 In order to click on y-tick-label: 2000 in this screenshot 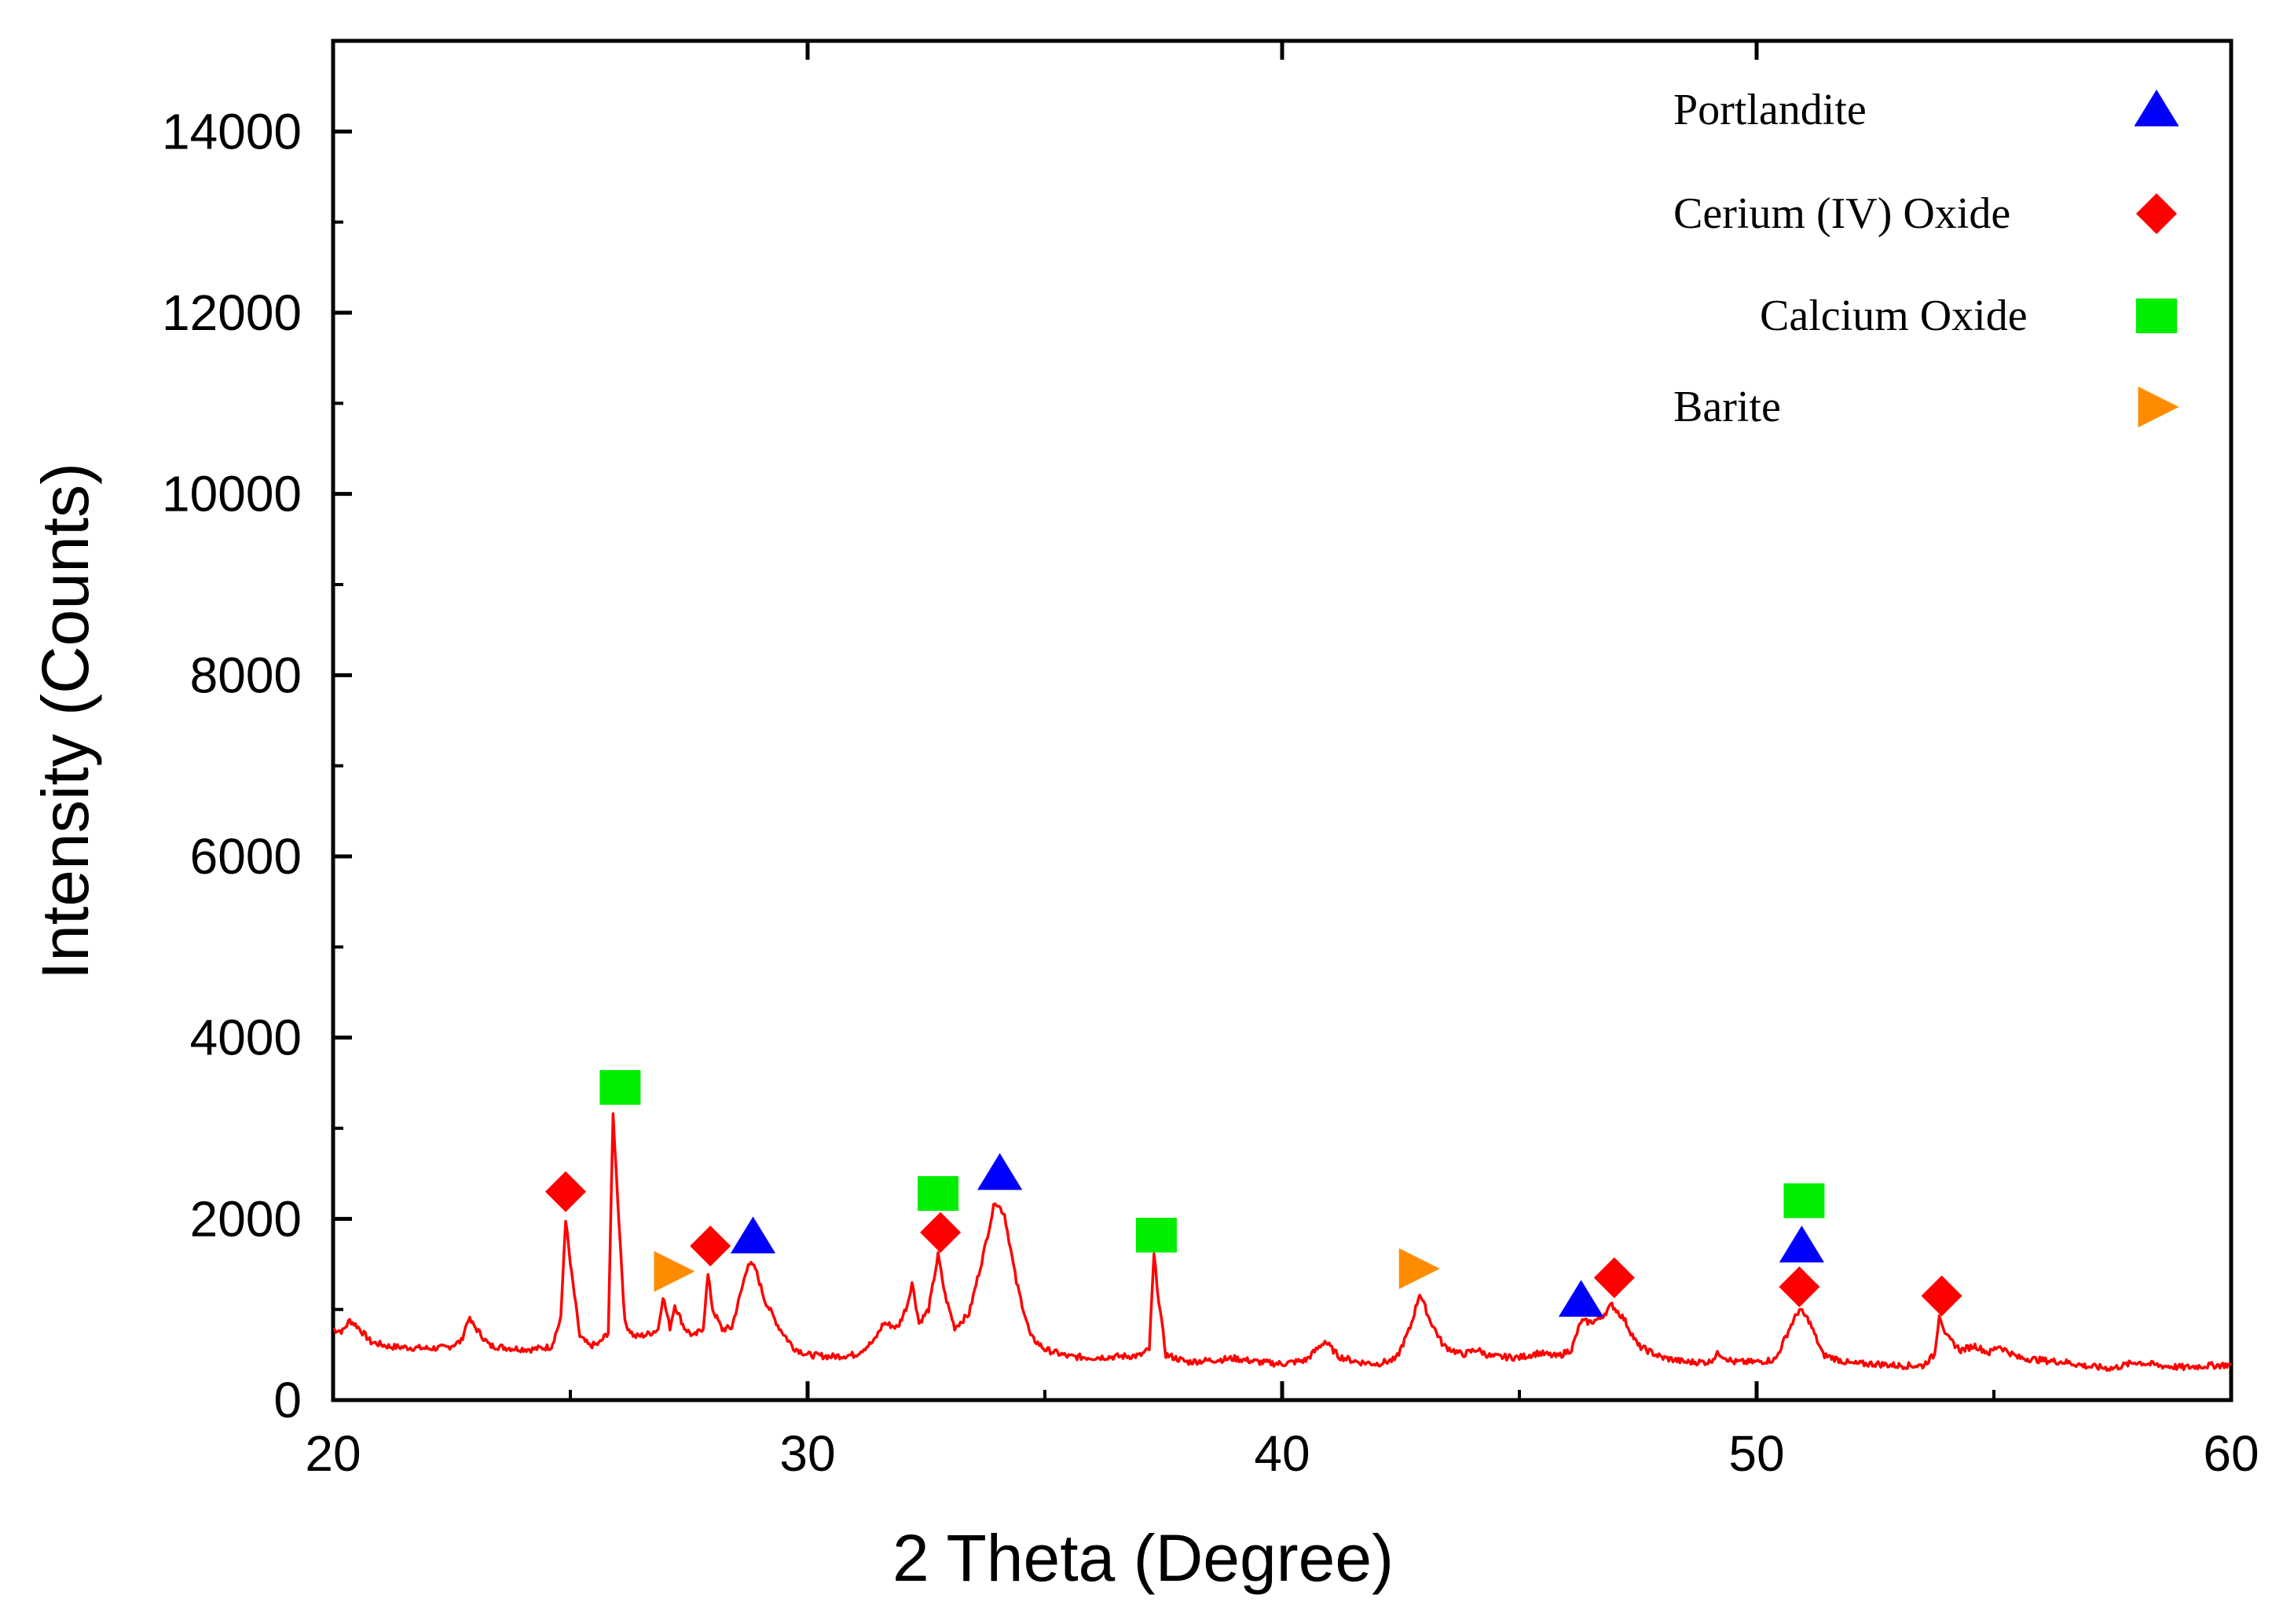, I will do `click(246, 1218)`.